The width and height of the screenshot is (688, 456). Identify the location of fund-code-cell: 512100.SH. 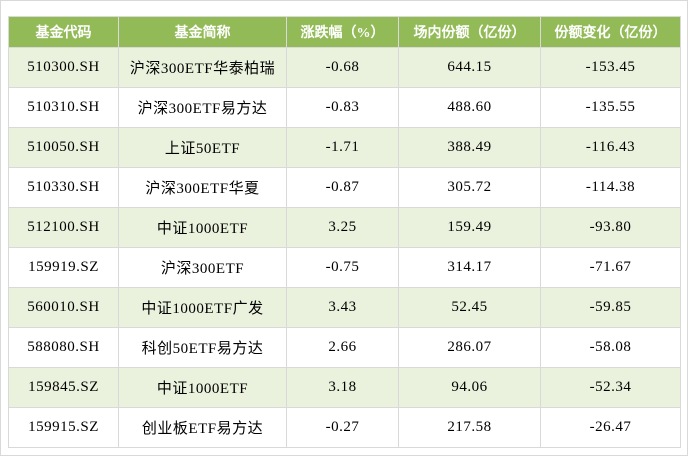
(63, 227).